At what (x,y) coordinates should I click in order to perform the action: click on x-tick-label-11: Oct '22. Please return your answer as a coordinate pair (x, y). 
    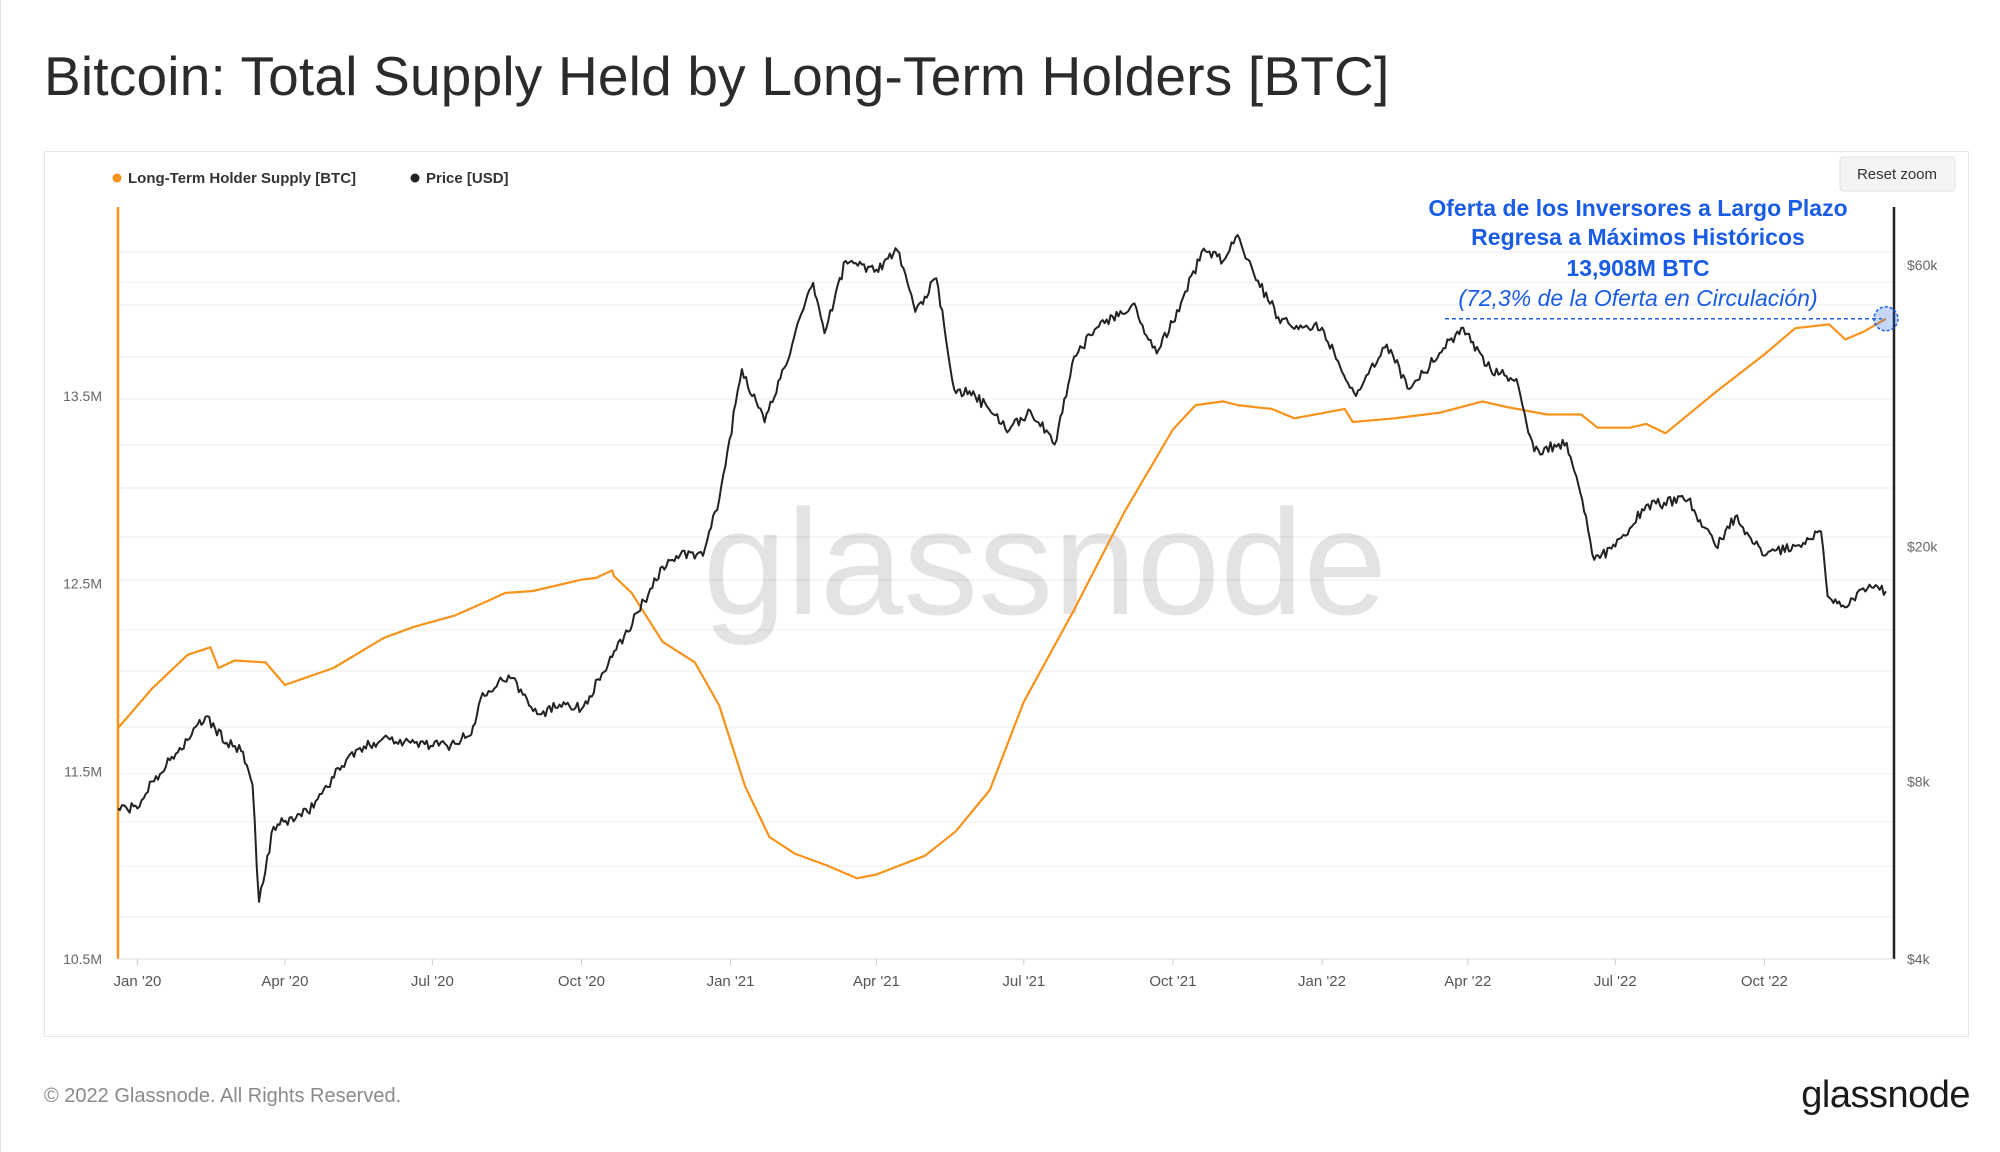
    Looking at the image, I should click on (1764, 981).